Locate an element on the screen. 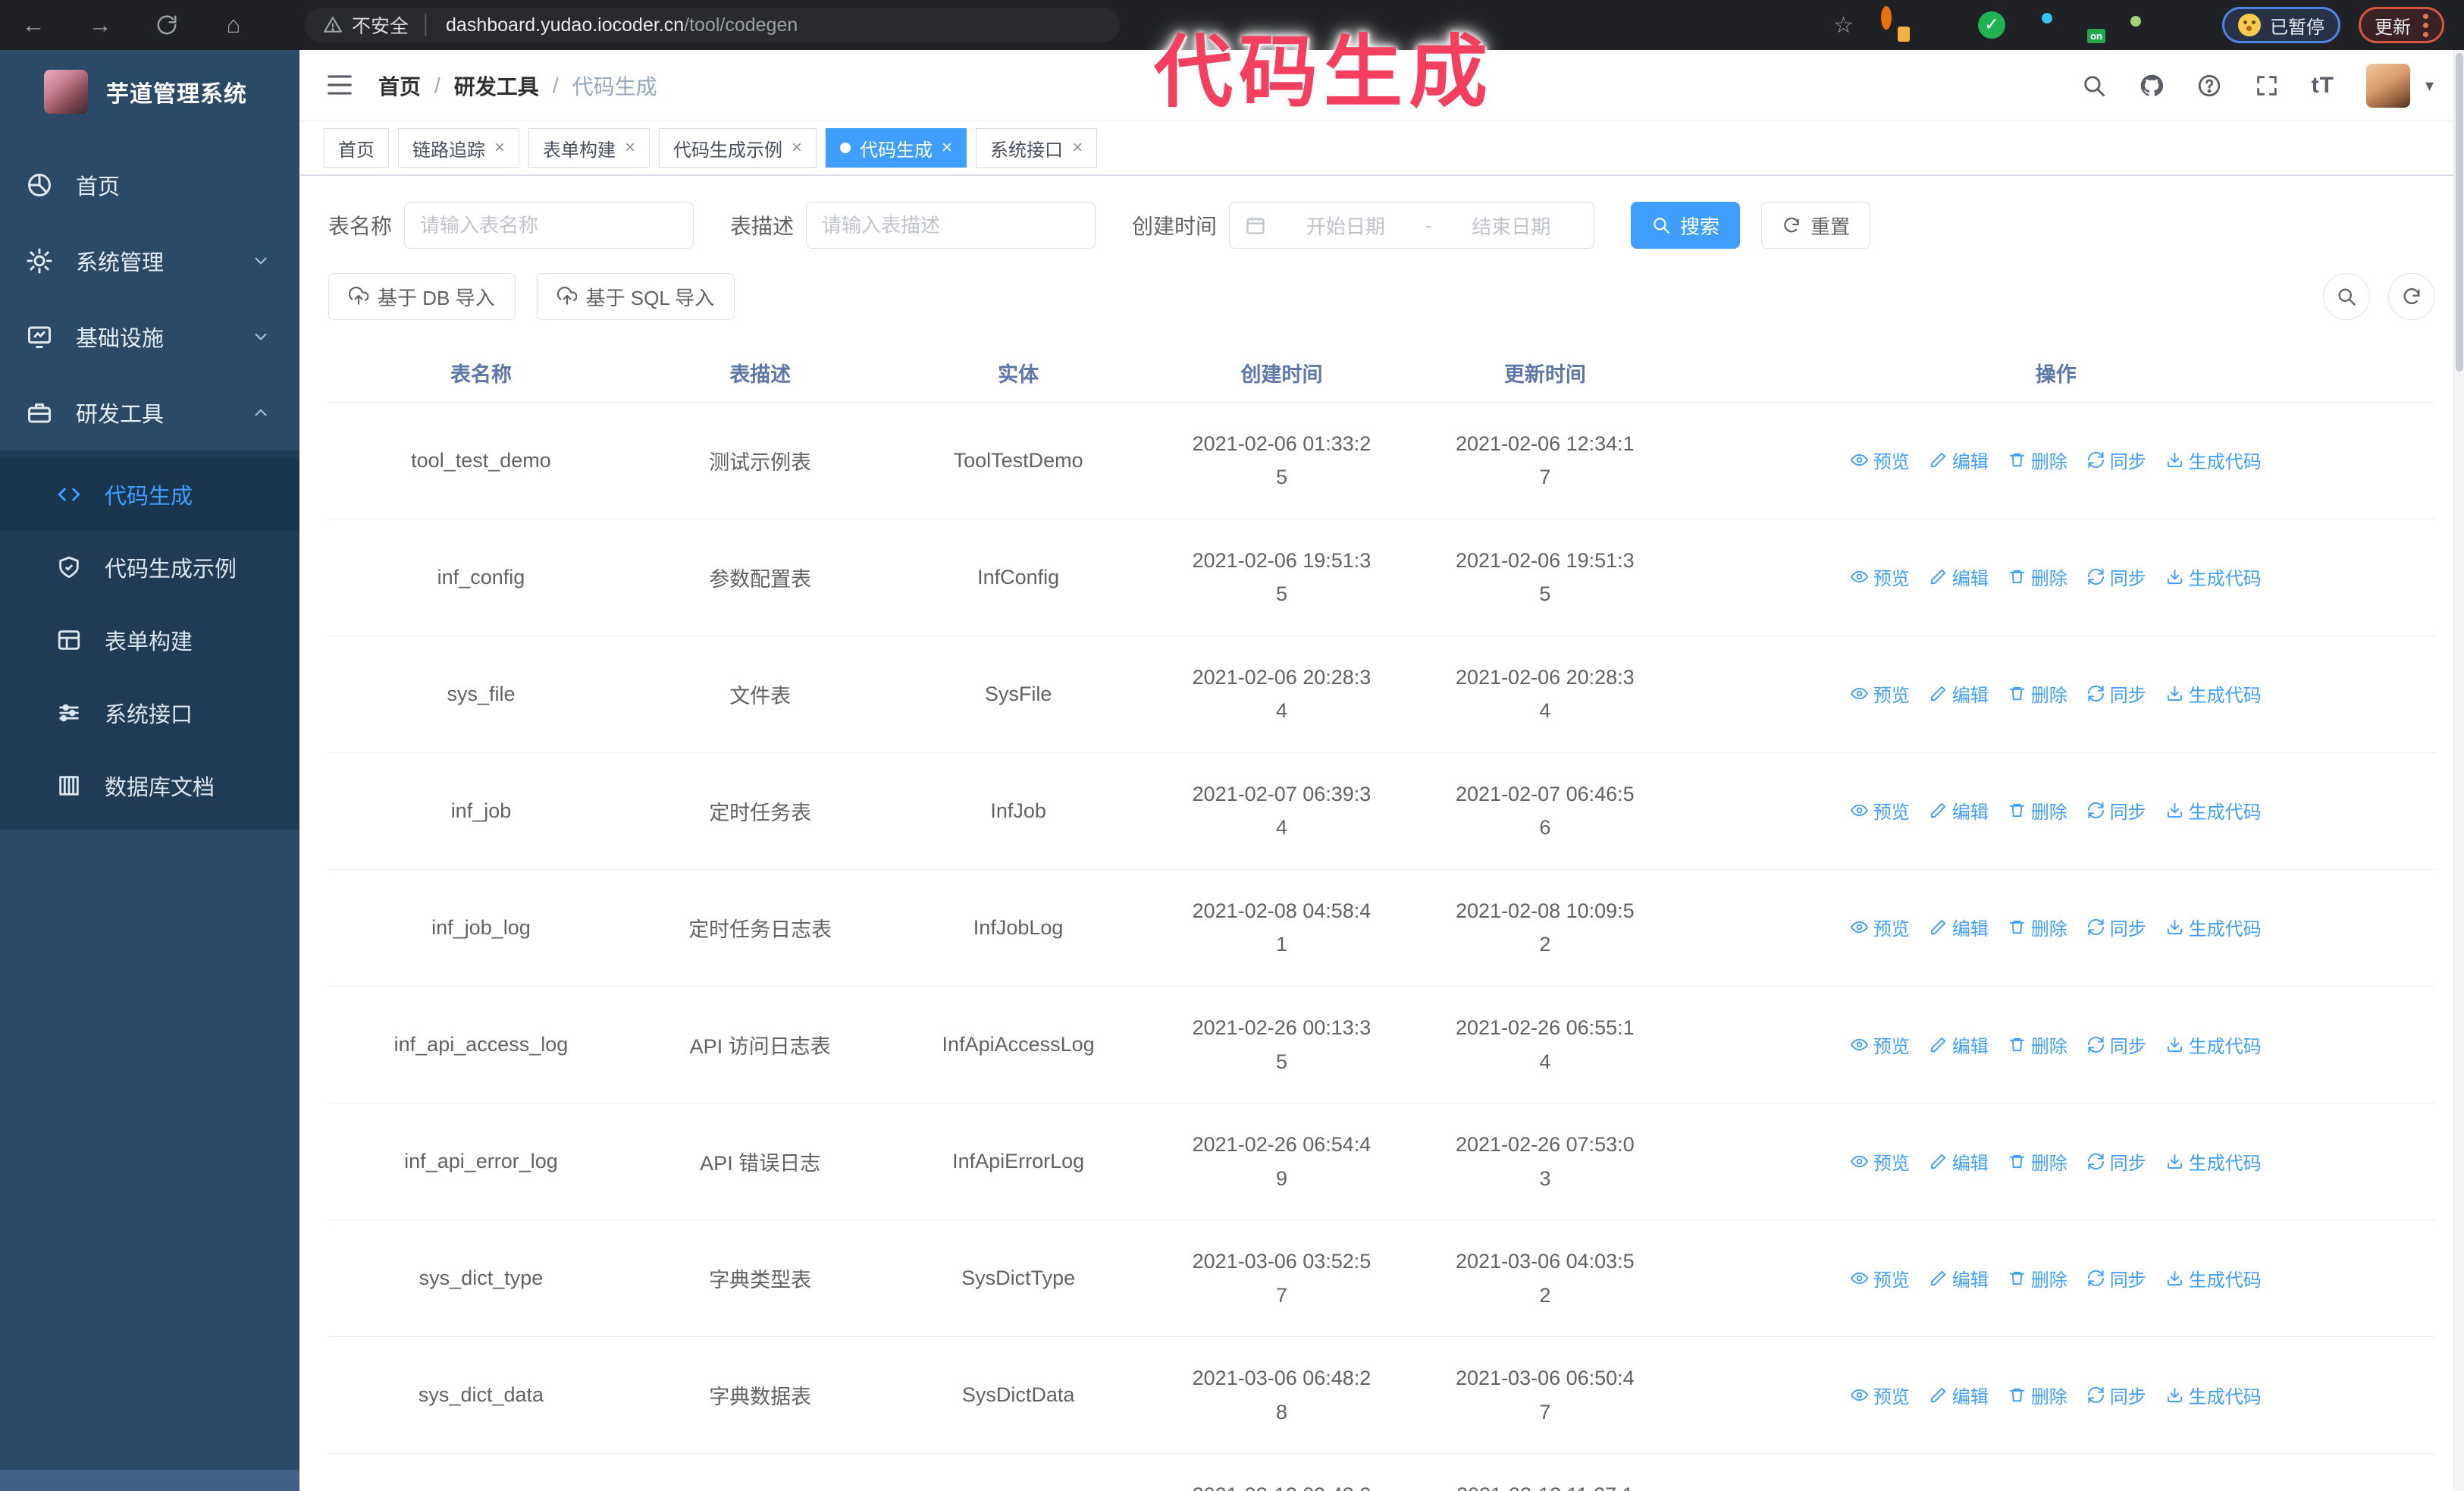 This screenshot has width=2464, height=1491. user-avatar is located at coordinates (2387, 85).